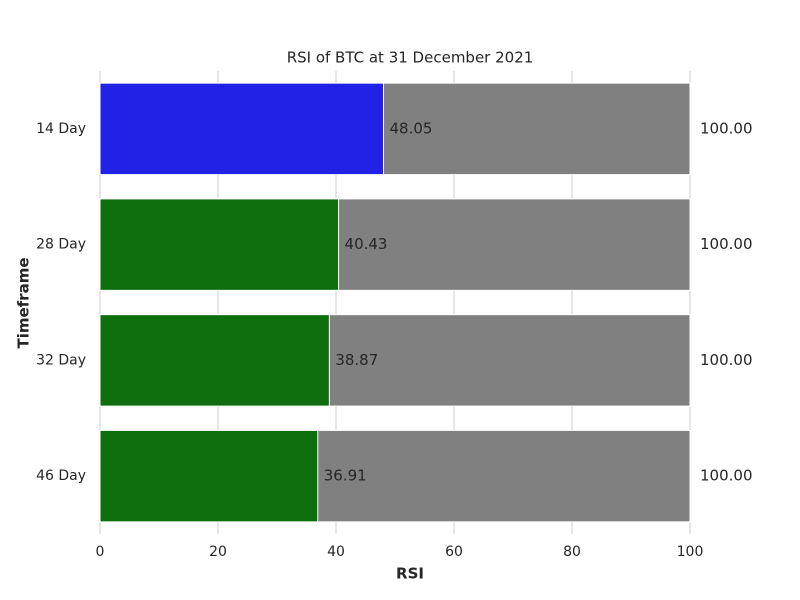 This screenshot has height=600, width=800. I want to click on x-tick-label: 60, so click(454, 552).